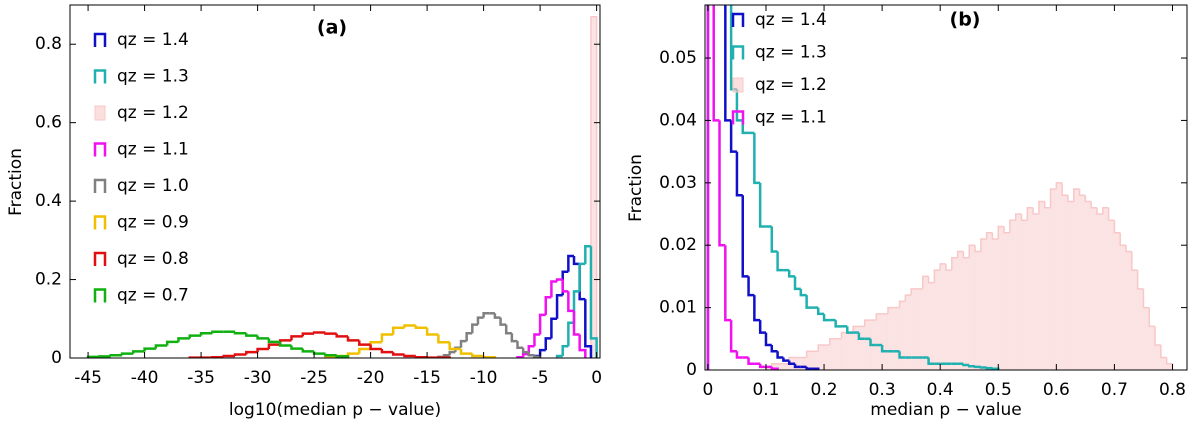  I want to click on legend-label: qz = 0.8, so click(153, 259).